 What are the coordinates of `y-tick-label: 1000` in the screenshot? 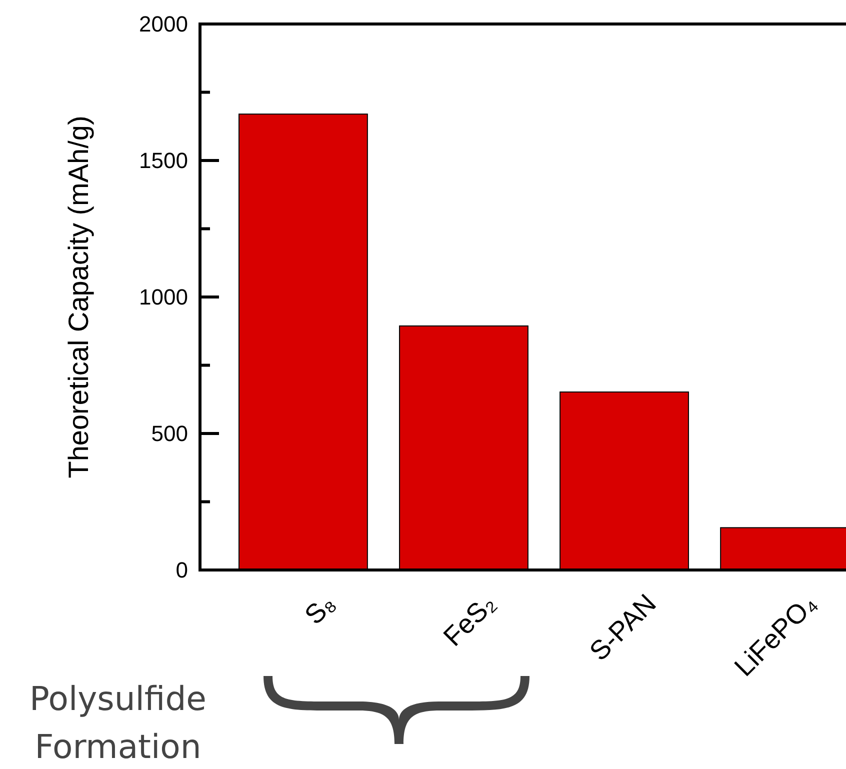 It's located at (163, 297).